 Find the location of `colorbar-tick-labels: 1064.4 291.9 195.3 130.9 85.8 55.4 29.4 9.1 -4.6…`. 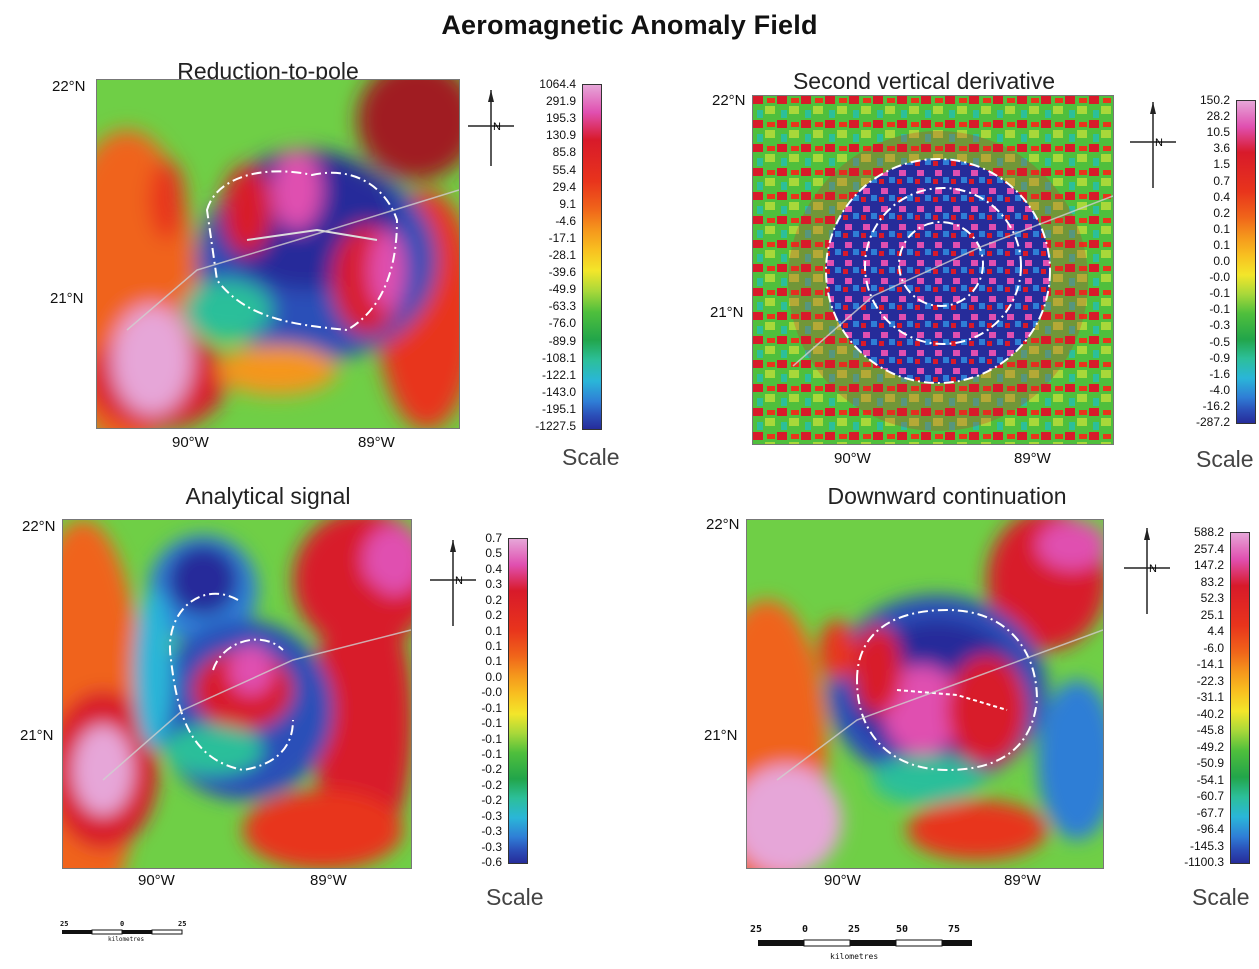

colorbar-tick-labels: 1064.4 291.9 195.3 130.9 85.8 55.4 29.4 9.1 -4.6… is located at coordinates (538, 255).